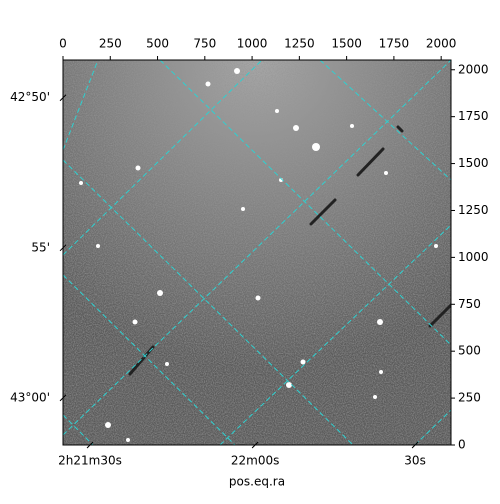  Describe the element at coordinates (469, 398) in the screenshot. I see `y-tick-label: 250` at that location.